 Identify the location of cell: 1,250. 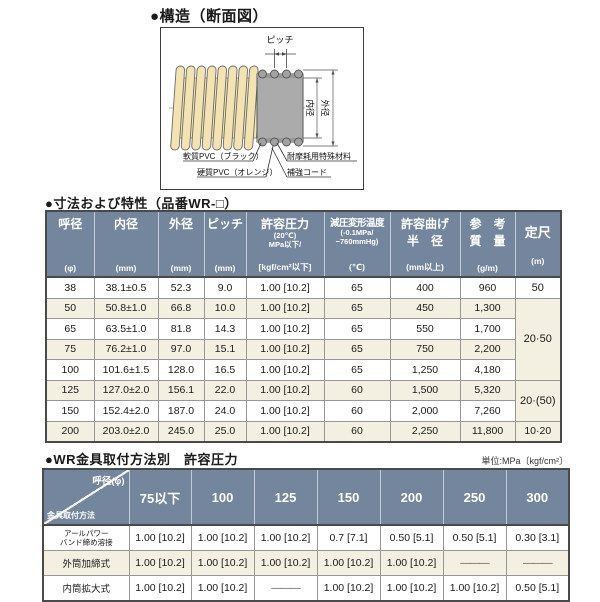
(425, 370).